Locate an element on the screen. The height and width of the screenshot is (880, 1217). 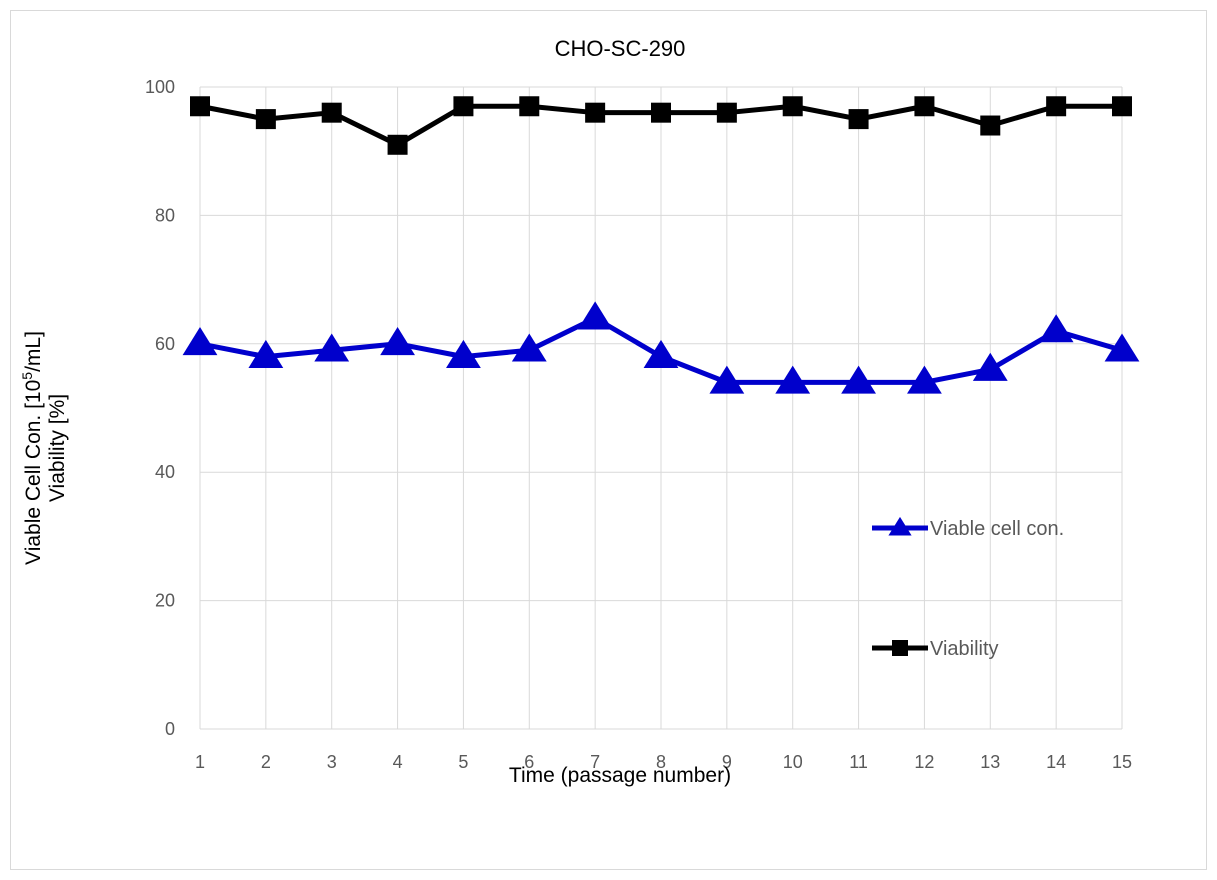
y-axis-title: Viable Cell Con. [105/mL] Viability [%] is located at coordinates (44, 448).